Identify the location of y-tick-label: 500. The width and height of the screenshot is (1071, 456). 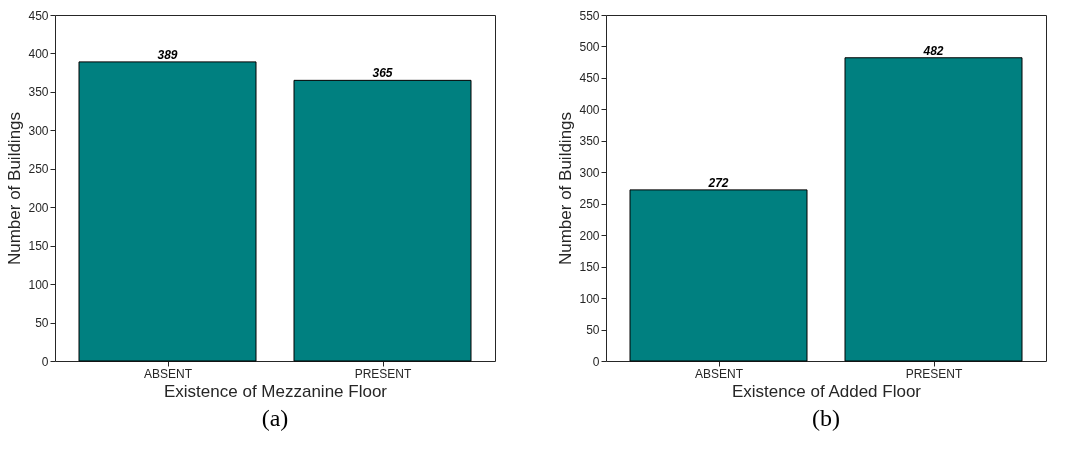
(589, 46).